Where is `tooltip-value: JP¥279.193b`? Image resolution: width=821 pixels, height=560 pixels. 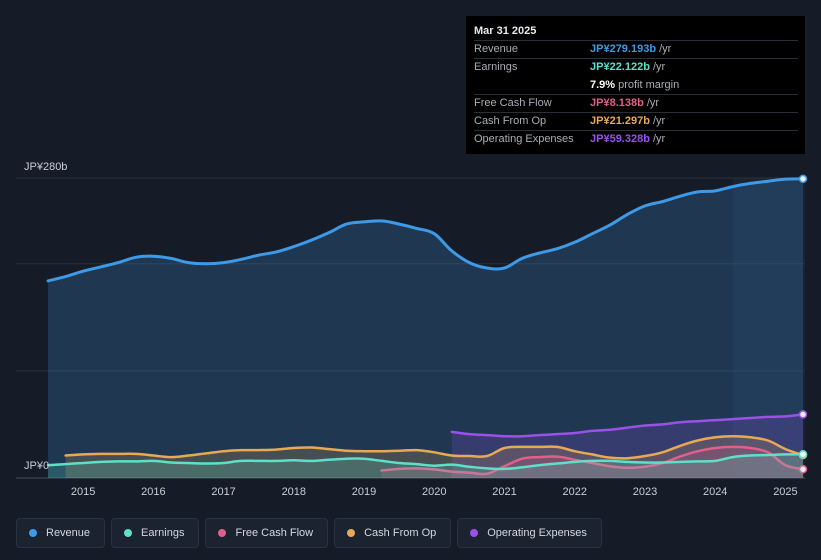
tooltip-value: JP¥279.193b is located at coordinates (623, 49).